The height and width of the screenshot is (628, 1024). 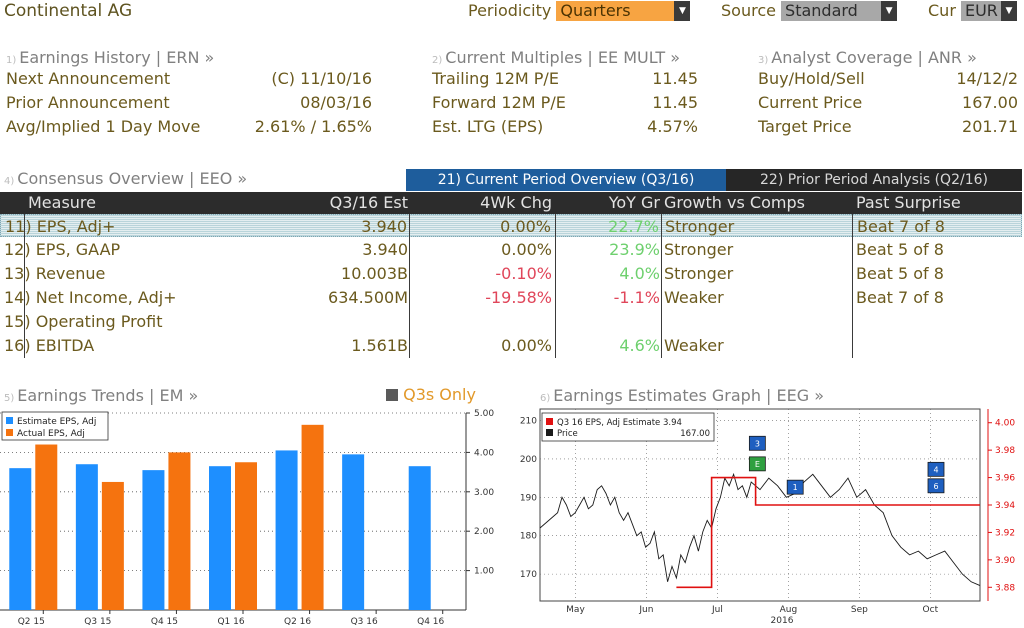 I want to click on x-tick-label: Q3 15, so click(x=97, y=622).